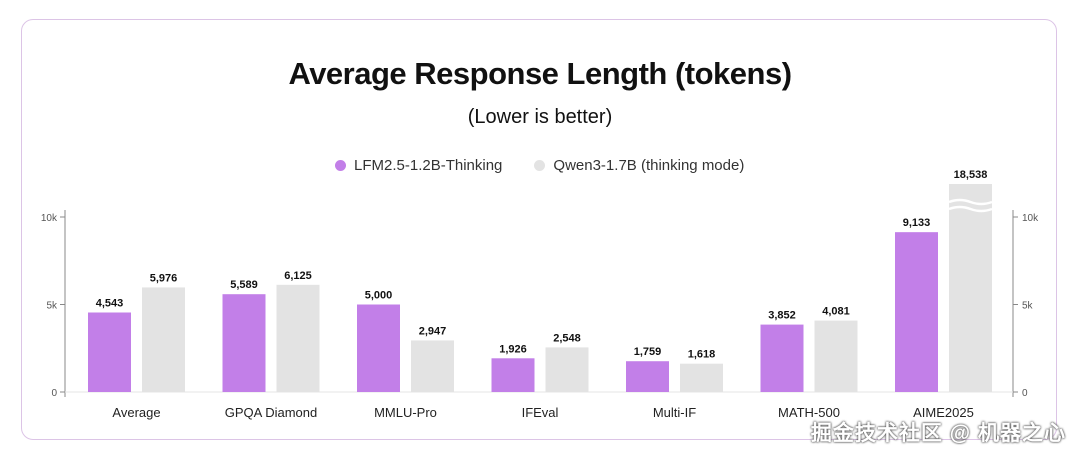  Describe the element at coordinates (567, 338) in the screenshot. I see `data-label: 2,548` at that location.